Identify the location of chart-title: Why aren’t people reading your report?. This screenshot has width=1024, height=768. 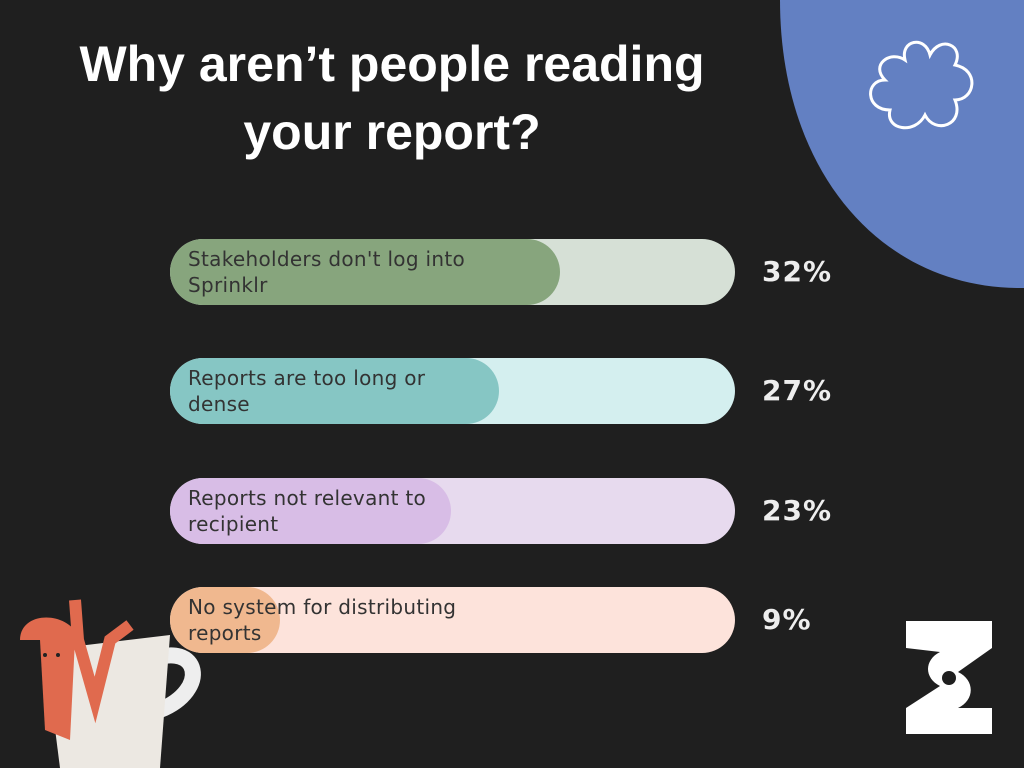
(392, 98).